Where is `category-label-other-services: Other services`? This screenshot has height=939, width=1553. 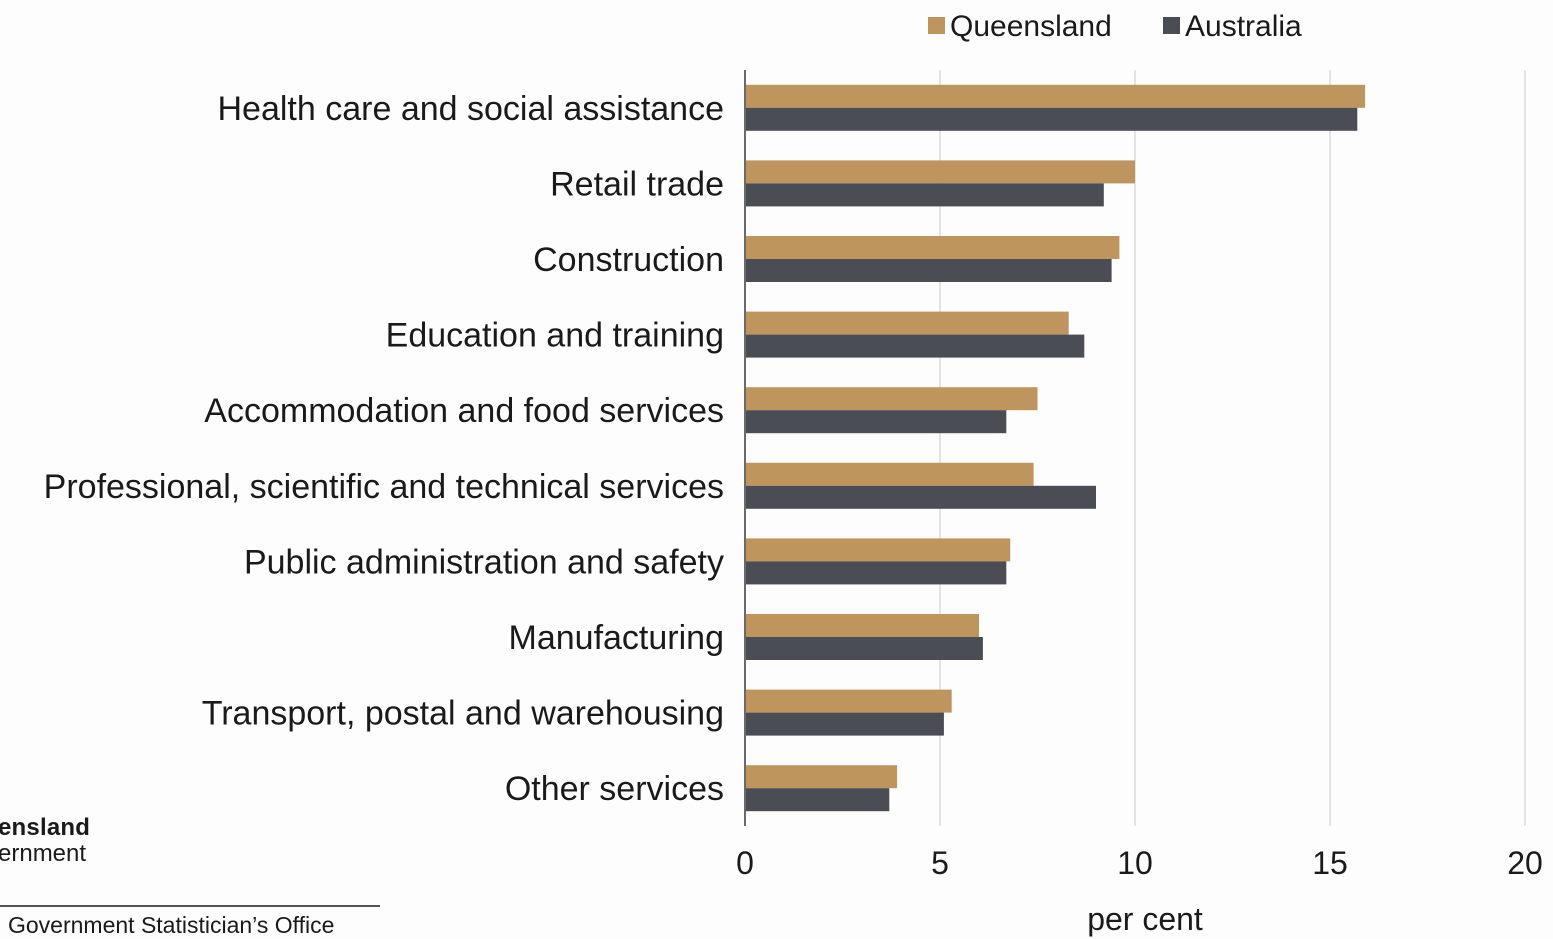
category-label-other-services: Other services is located at coordinates (614, 789).